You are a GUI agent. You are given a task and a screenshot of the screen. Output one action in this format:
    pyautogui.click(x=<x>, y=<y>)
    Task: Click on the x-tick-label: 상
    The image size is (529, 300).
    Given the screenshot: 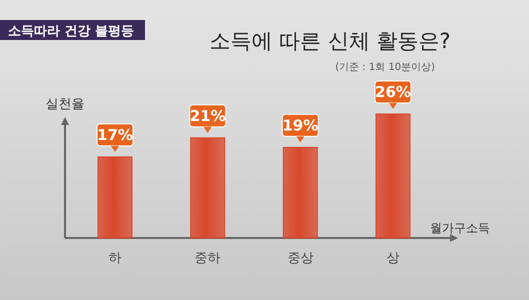 What is the action you would take?
    pyautogui.click(x=393, y=258)
    